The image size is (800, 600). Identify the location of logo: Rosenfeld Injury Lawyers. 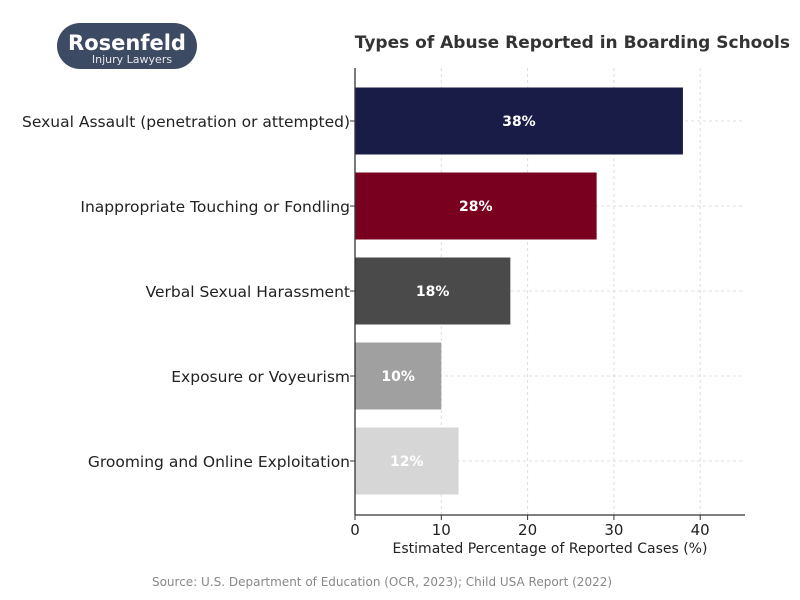
(127, 46).